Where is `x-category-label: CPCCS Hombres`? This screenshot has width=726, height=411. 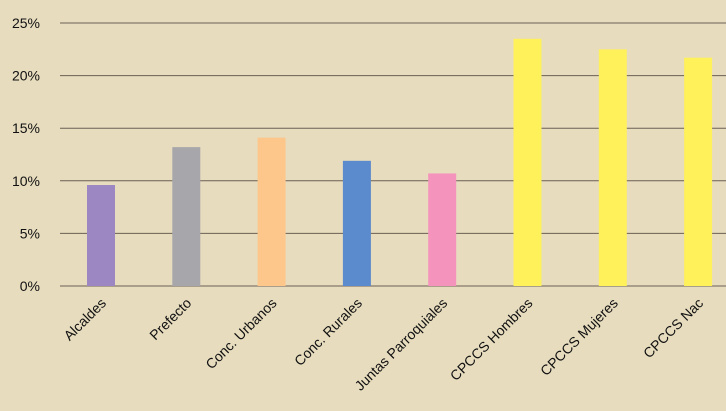 x-category-label: CPCCS Hombres is located at coordinates (491, 339).